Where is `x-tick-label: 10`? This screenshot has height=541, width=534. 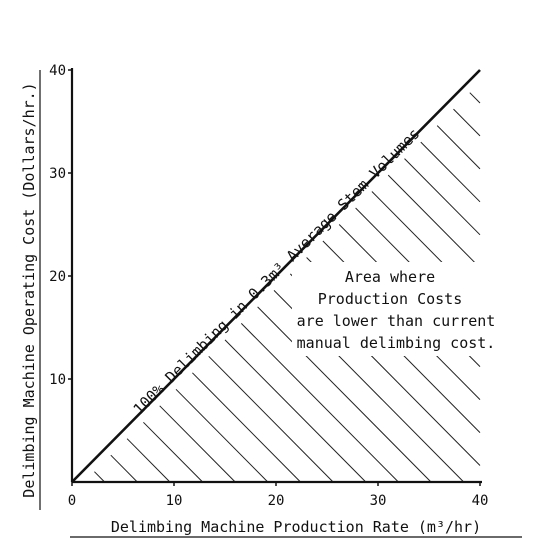 x-tick-label: 10 is located at coordinates (174, 501).